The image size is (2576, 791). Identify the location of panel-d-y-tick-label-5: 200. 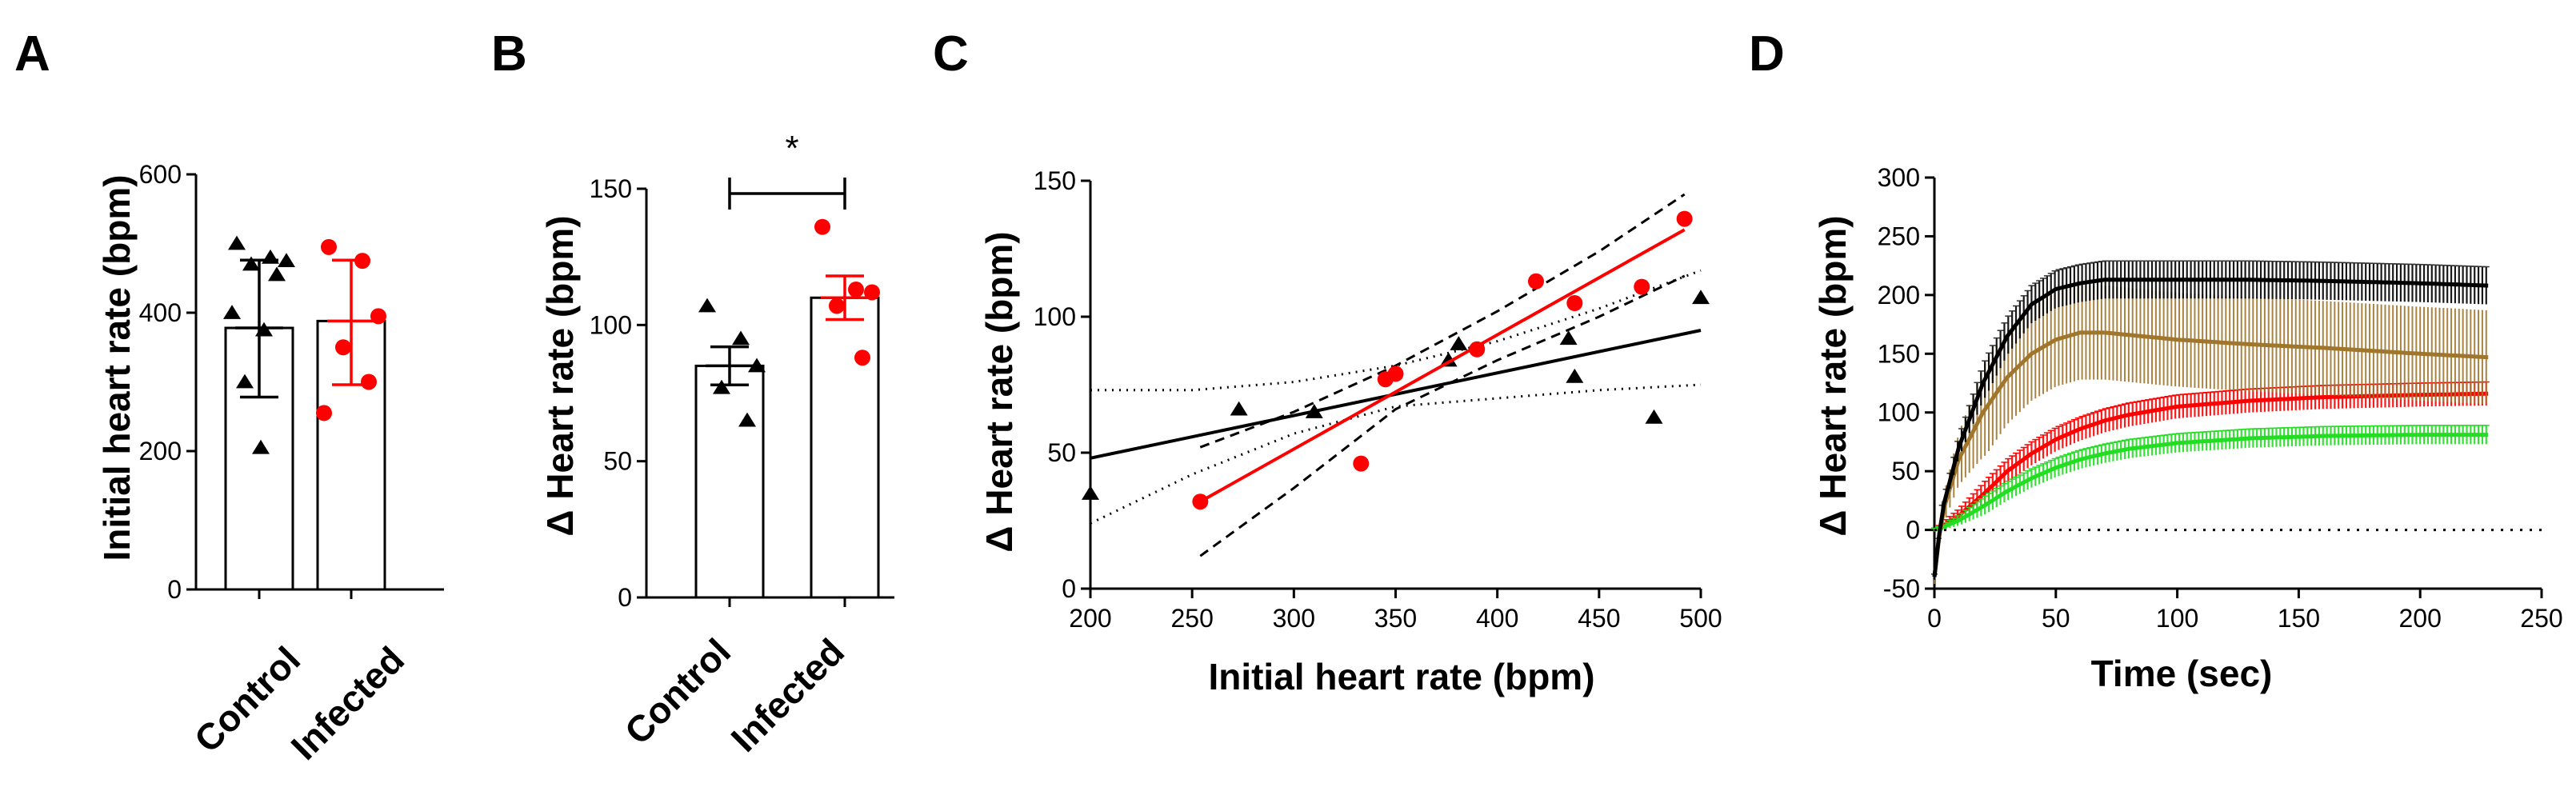
(1899, 295).